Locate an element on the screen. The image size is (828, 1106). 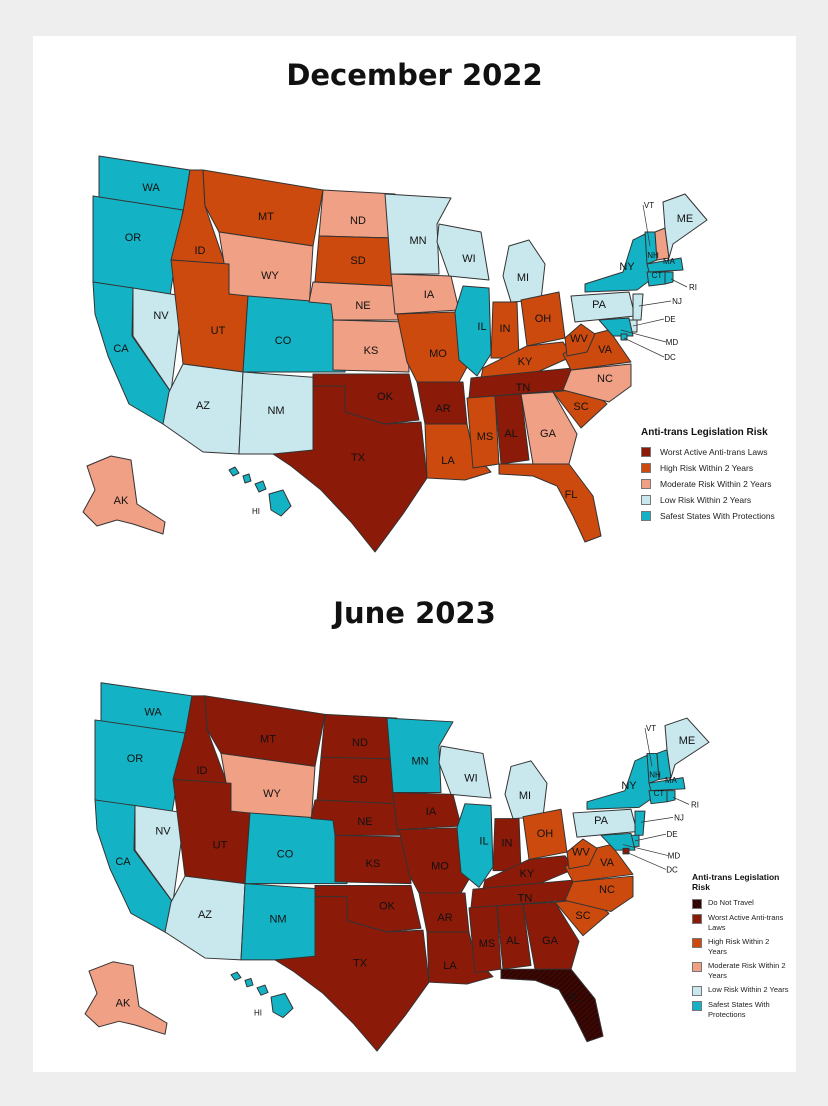
state-mn is located at coordinates (420, 755).